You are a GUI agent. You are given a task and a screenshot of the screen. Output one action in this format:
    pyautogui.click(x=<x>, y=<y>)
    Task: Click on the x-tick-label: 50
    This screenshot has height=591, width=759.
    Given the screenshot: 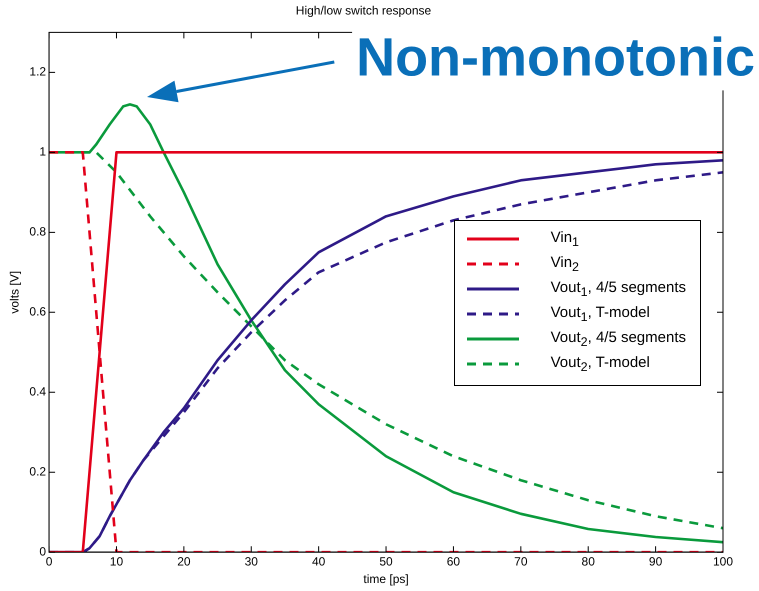 What is the action you would take?
    pyautogui.click(x=386, y=561)
    